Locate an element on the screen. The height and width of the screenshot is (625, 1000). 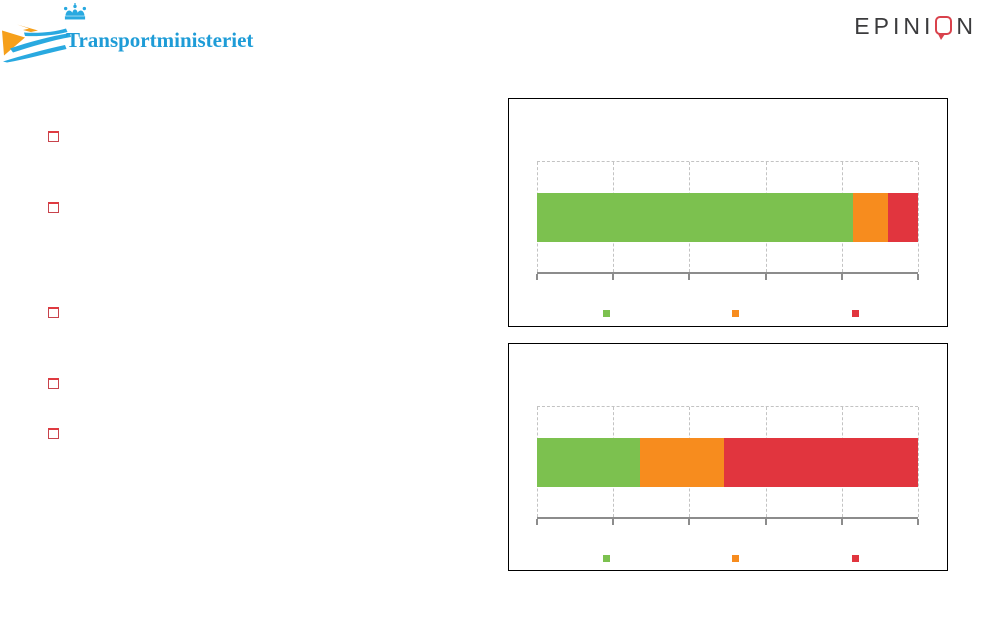
speech-bubble-o-icon is located at coordinates (944, 27).